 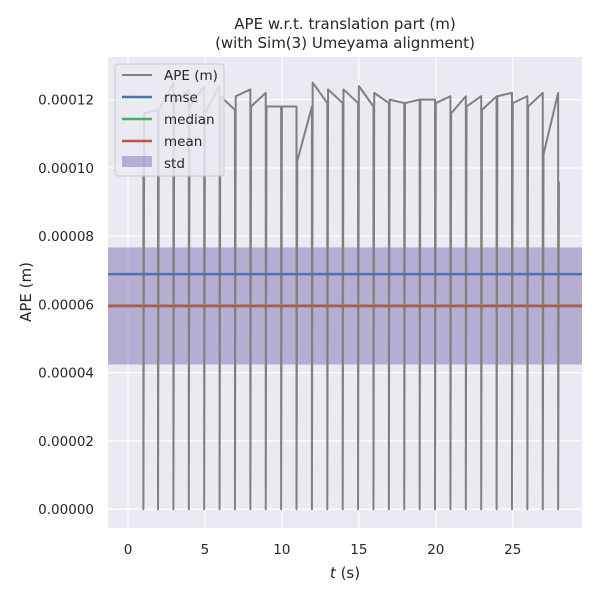 What do you see at coordinates (281, 550) in the screenshot?
I see `x-tick-label: 10` at bounding box center [281, 550].